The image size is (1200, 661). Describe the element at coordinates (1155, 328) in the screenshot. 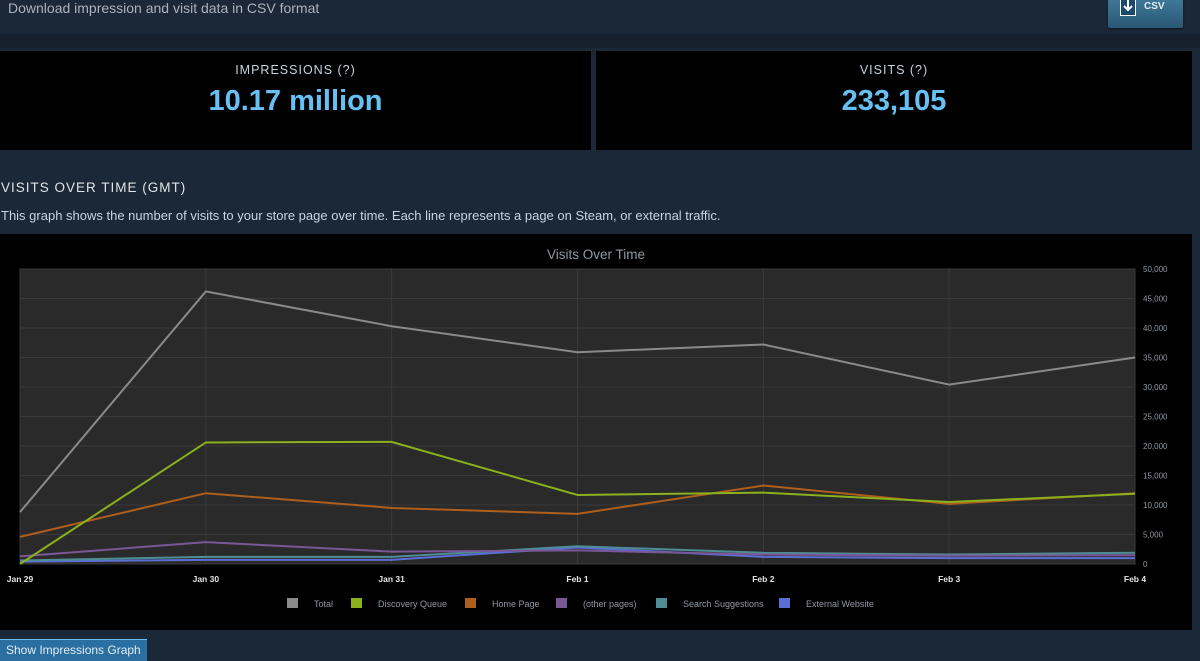

I see `y-tick-label: 40,000` at that location.